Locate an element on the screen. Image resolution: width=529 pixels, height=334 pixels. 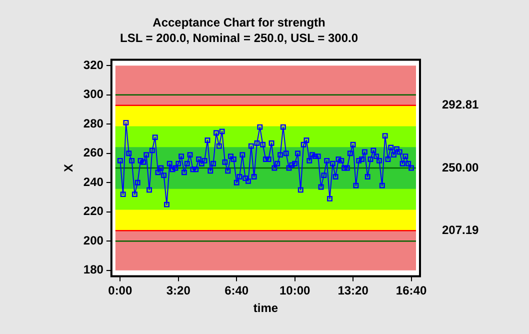
x-tick-label: 13:20 is located at coordinates (353, 291).